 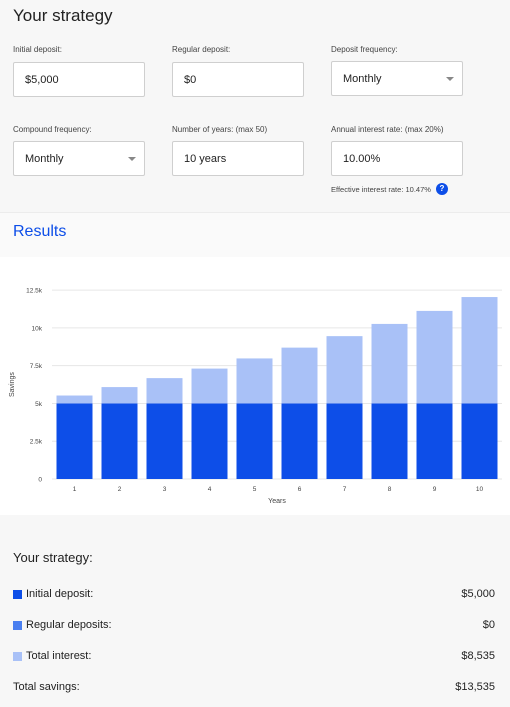 What do you see at coordinates (12, 384) in the screenshot?
I see `y-axis-label: Savings` at bounding box center [12, 384].